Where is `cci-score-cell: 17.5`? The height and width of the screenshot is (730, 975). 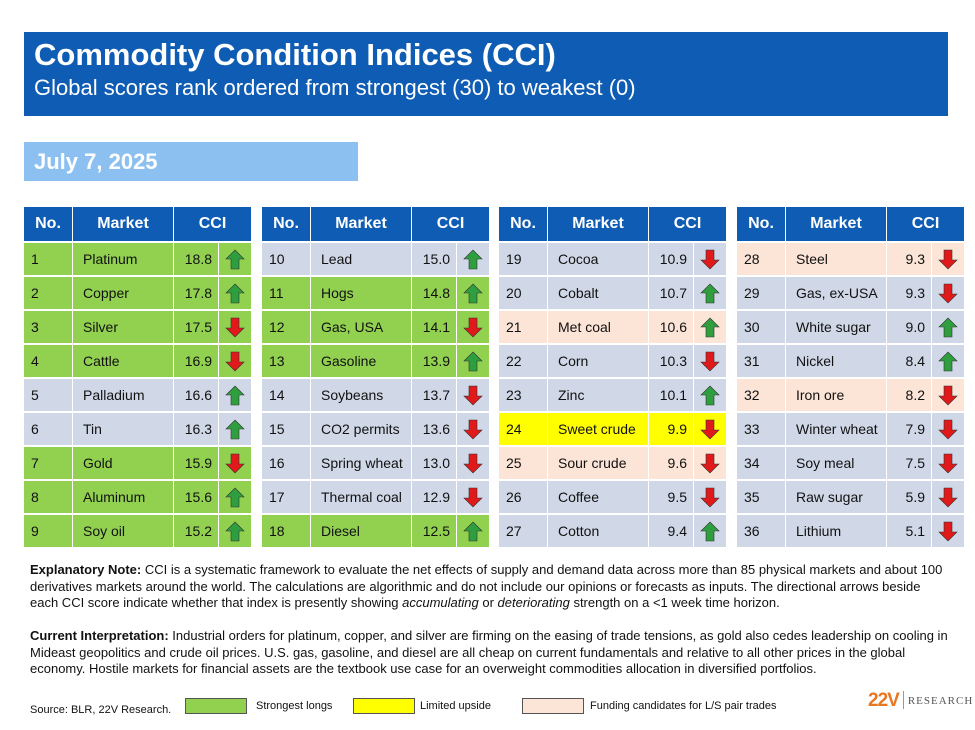
cci-score-cell: 17.5 is located at coordinates (196, 327).